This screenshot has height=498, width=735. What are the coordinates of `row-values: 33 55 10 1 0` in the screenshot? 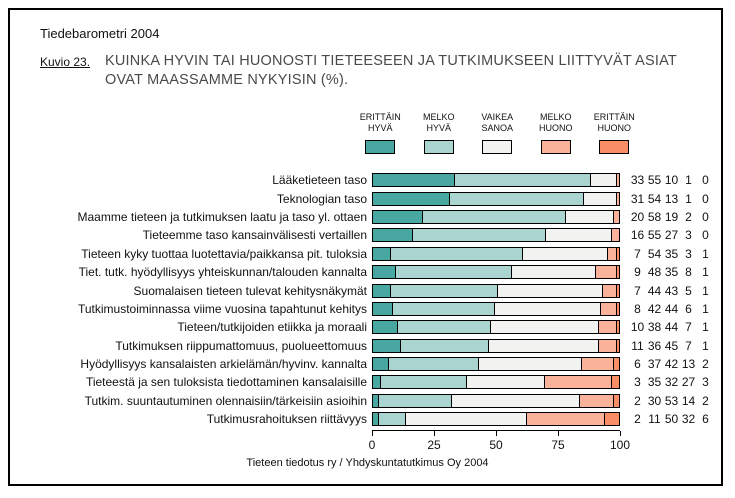 It's located at (671, 180).